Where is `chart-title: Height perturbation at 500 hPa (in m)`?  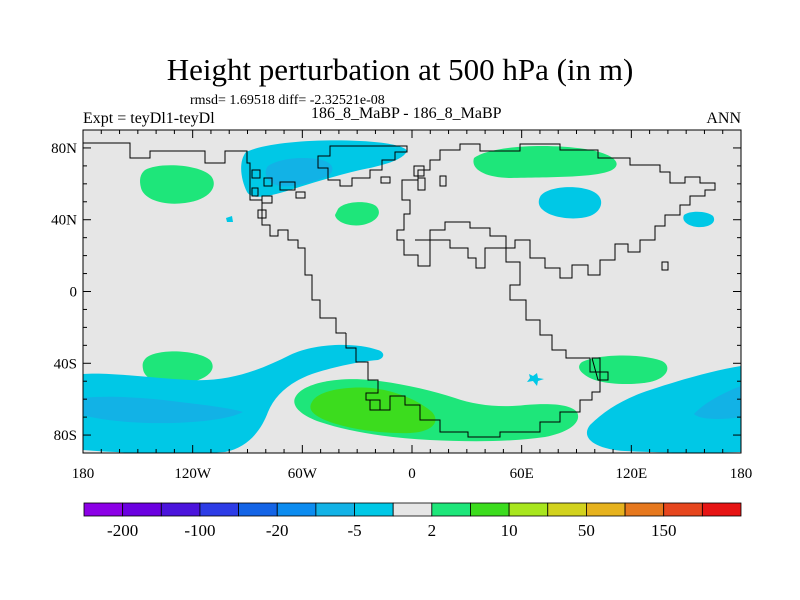
chart-title: Height perturbation at 500 hPa (in m) is located at coordinates (400, 69).